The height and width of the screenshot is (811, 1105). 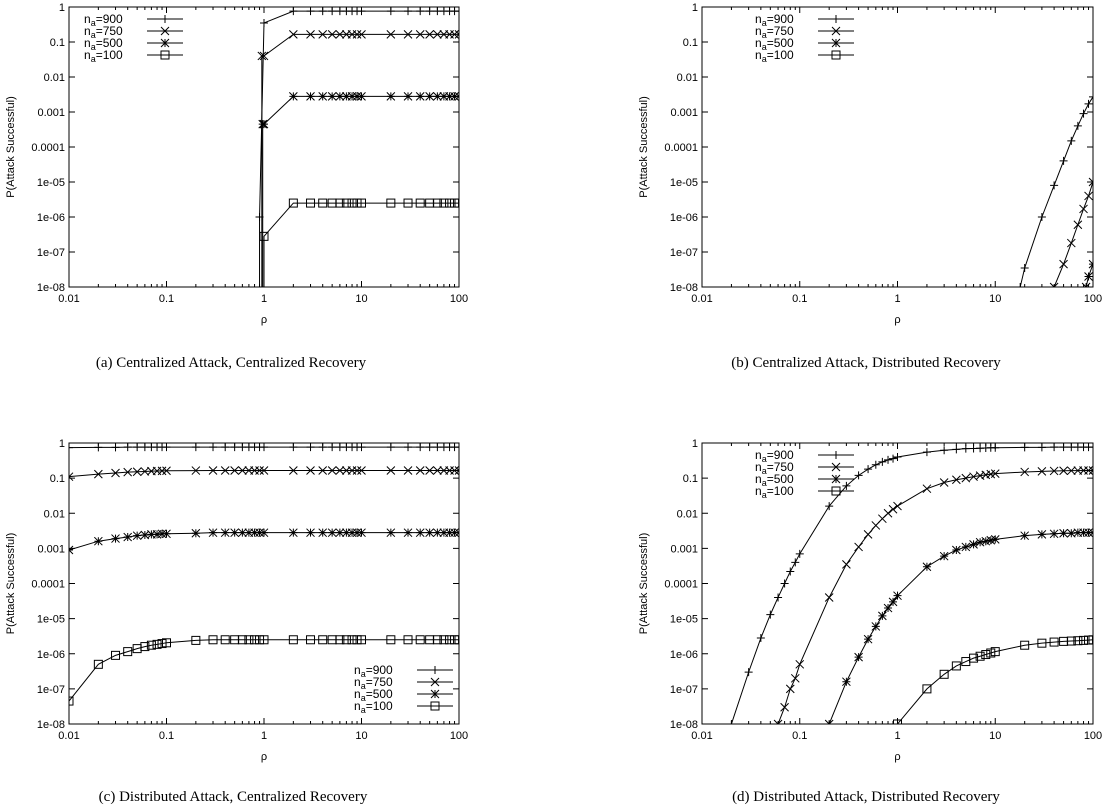 What do you see at coordinates (48, 585) in the screenshot?
I see `y-tick-label: 0.0001` at bounding box center [48, 585].